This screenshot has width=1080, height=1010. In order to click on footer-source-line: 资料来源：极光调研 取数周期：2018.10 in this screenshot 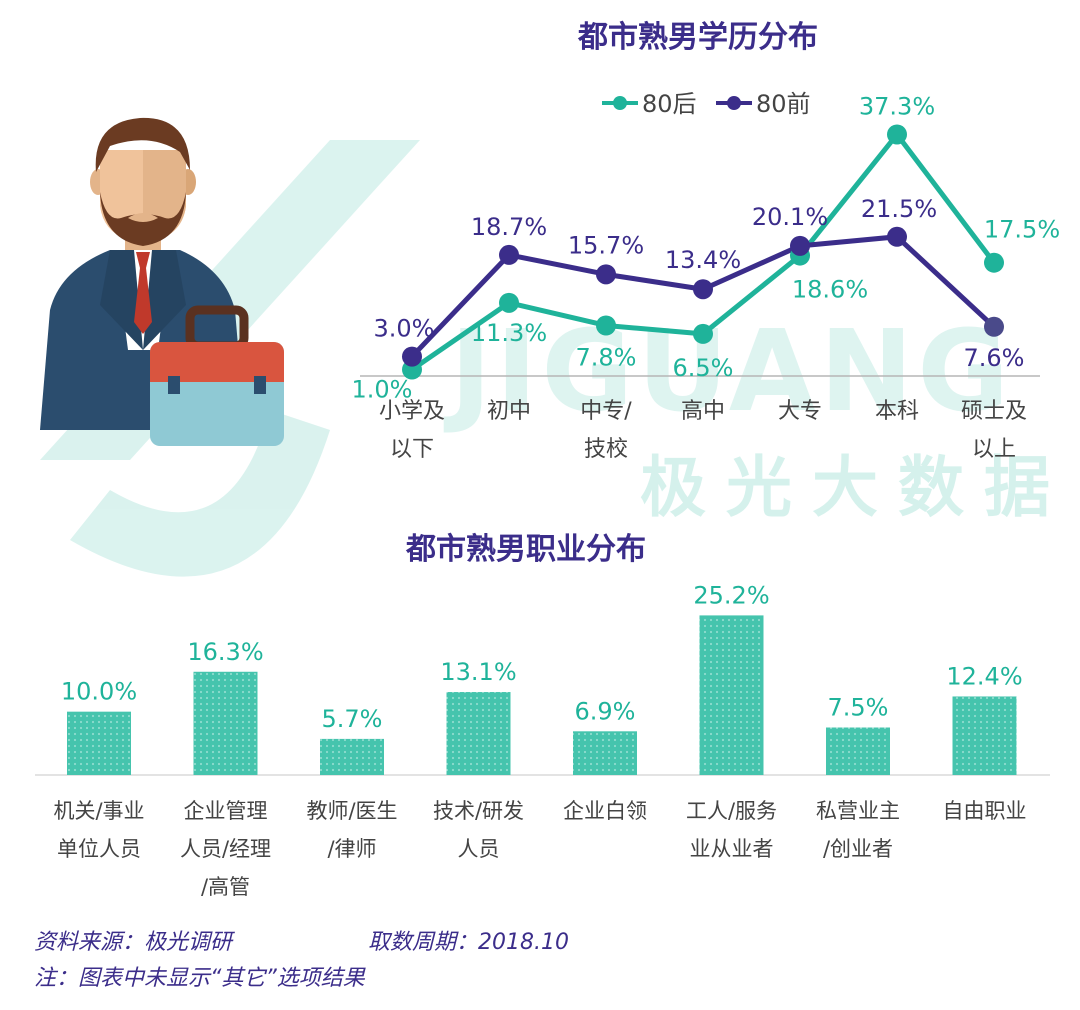, I will do `click(301, 940)`.